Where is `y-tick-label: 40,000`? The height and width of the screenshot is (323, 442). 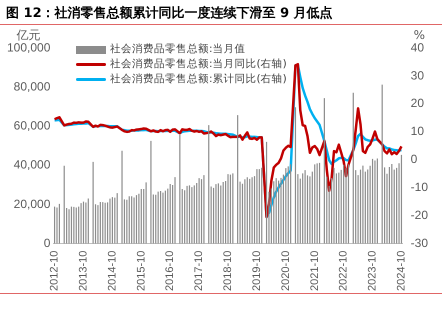 y-tick-label: 40,000 is located at coordinates (32, 165).